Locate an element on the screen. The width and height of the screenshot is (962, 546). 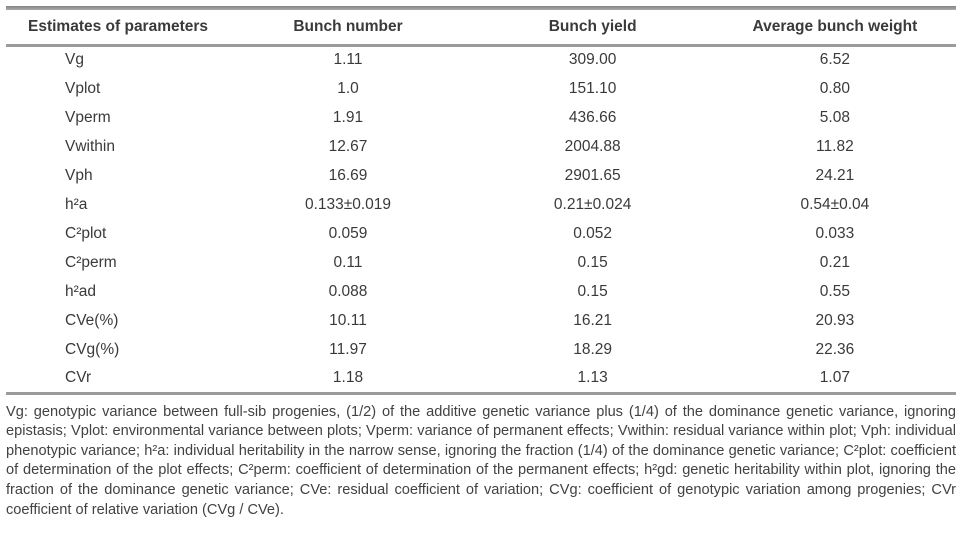
param-cell: CVr is located at coordinates (115, 379).